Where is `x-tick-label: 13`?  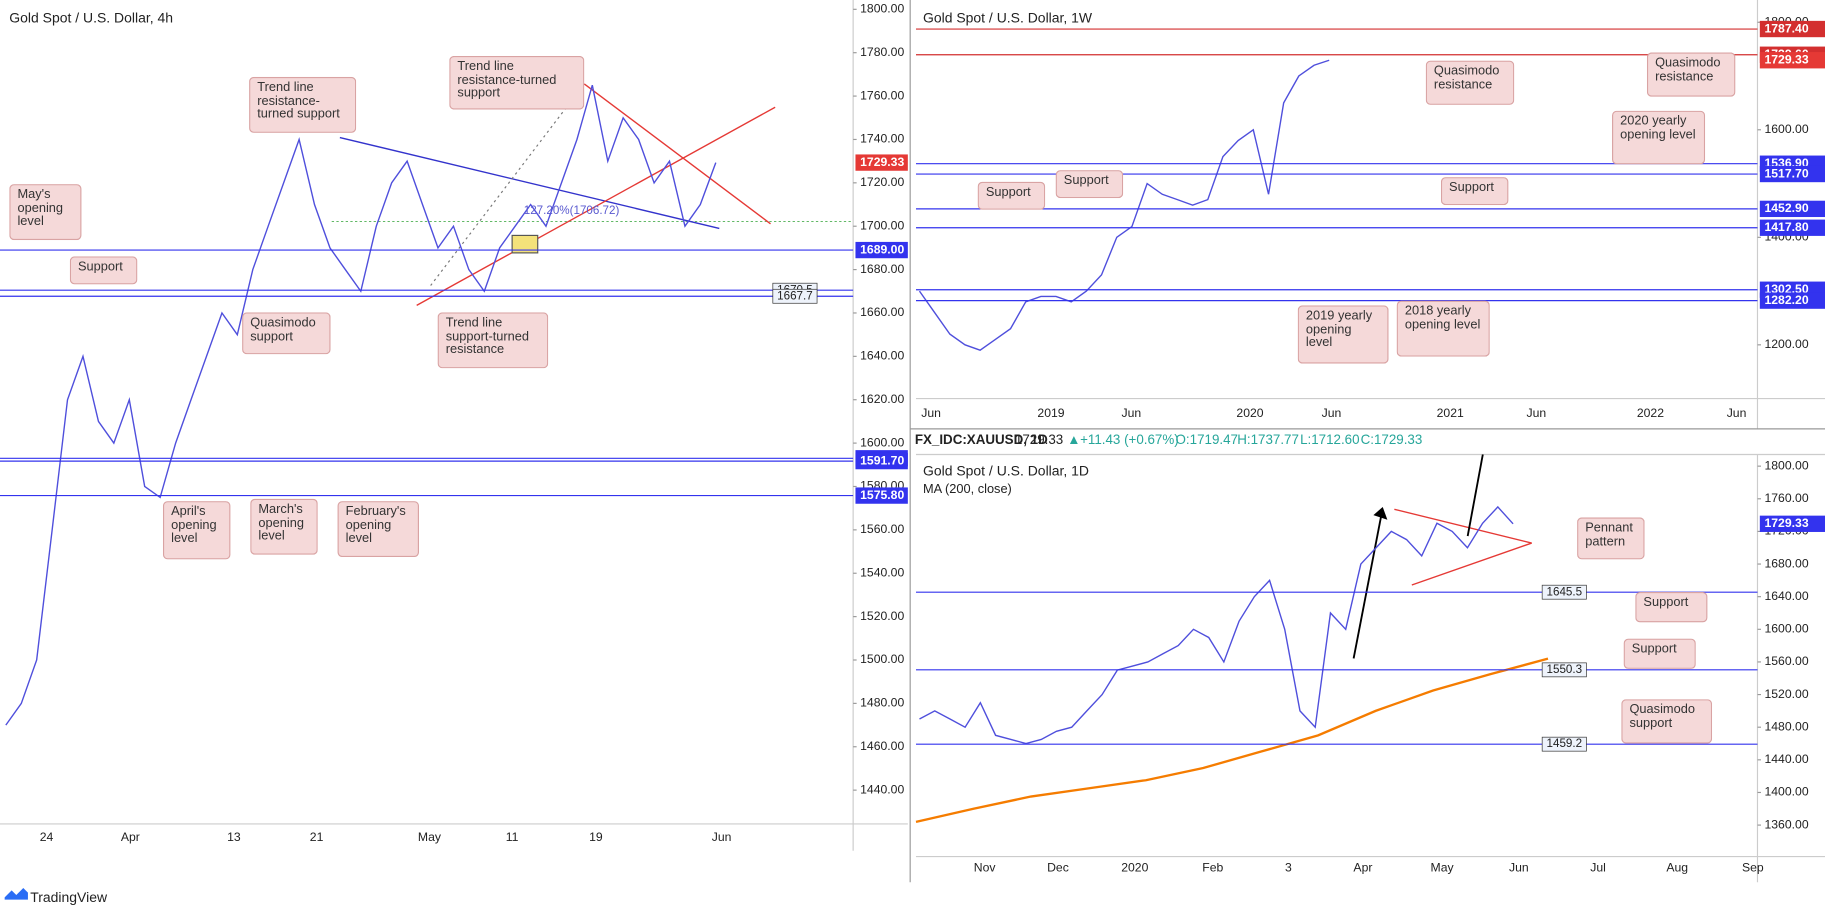
x-tick-label: 13 is located at coordinates (234, 837).